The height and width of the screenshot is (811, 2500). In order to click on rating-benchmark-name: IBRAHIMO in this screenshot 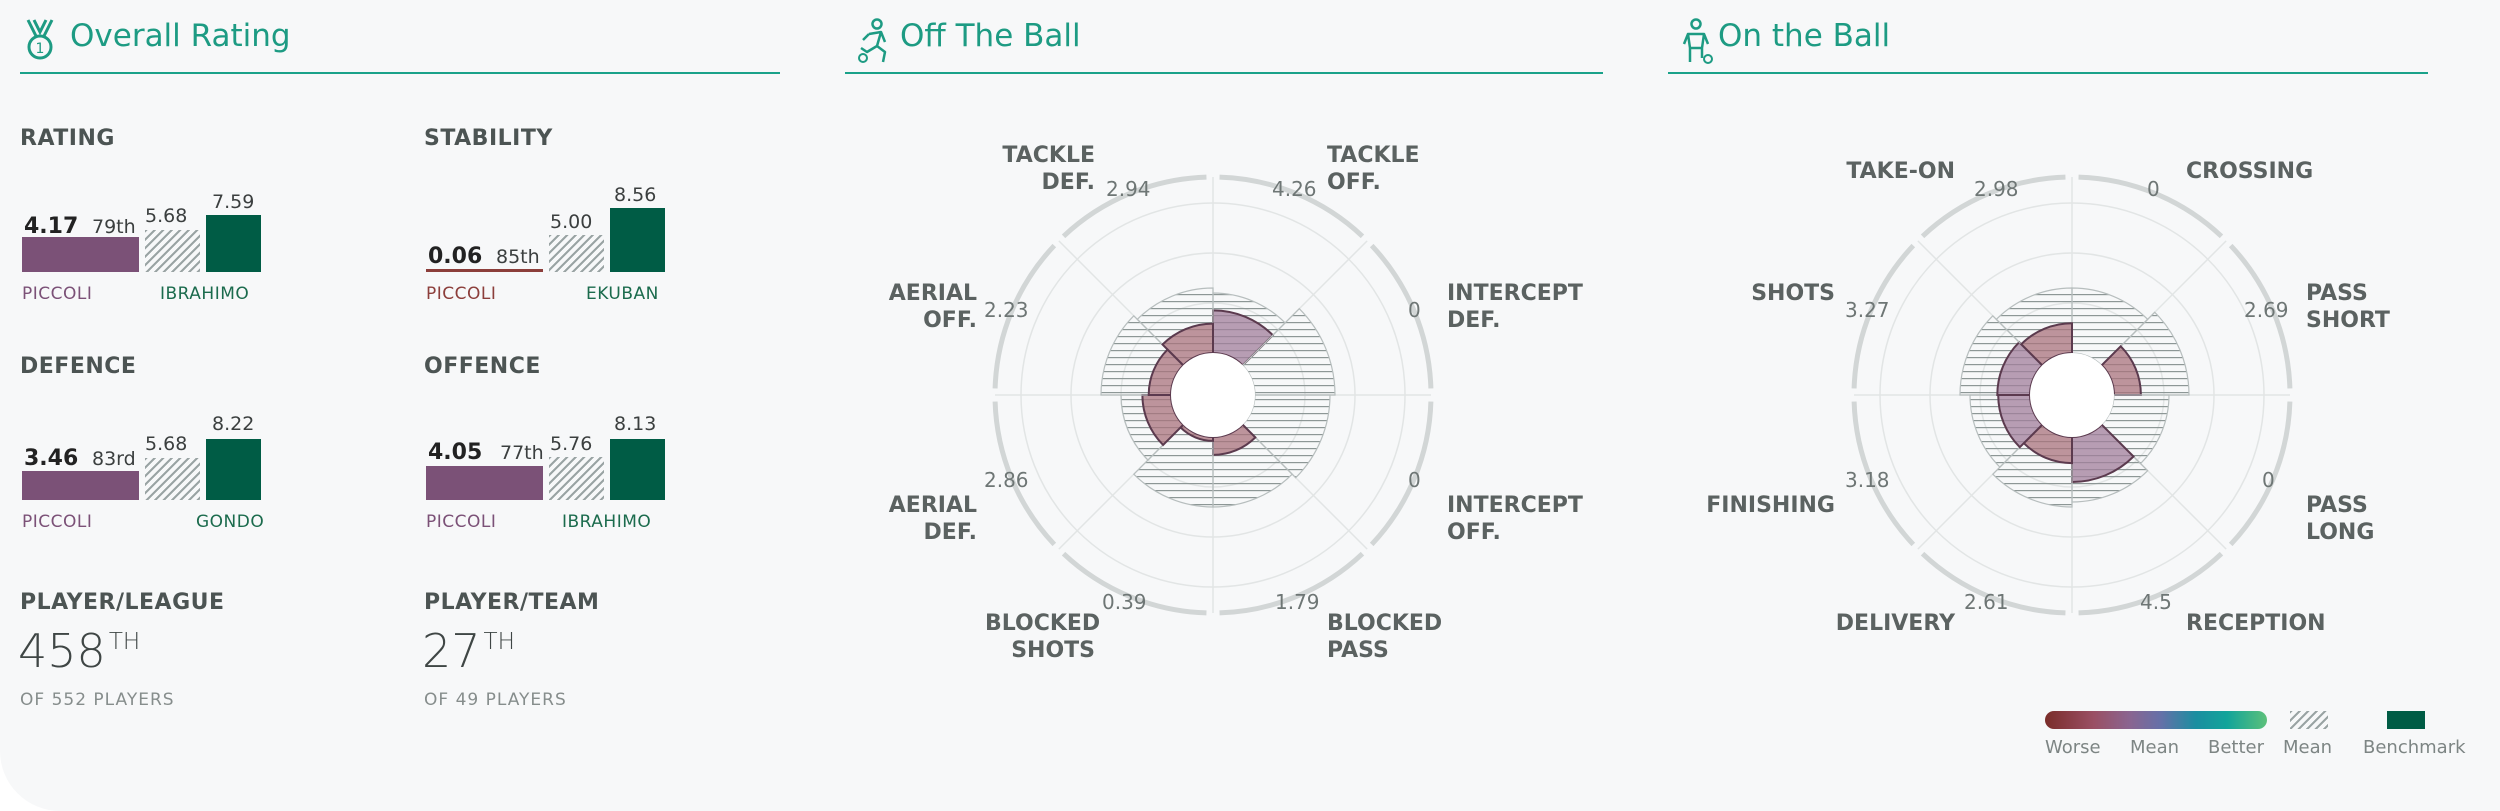, I will do `click(205, 294)`.